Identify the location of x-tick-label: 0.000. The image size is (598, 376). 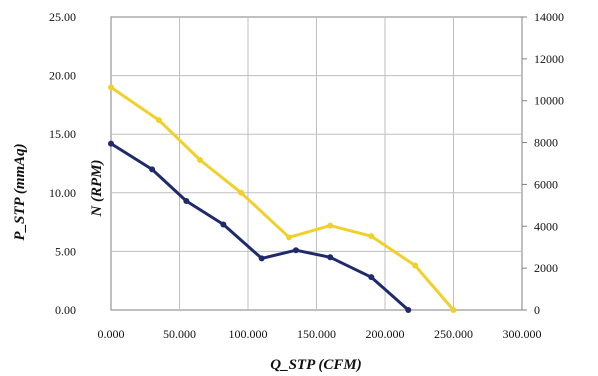
(111, 334).